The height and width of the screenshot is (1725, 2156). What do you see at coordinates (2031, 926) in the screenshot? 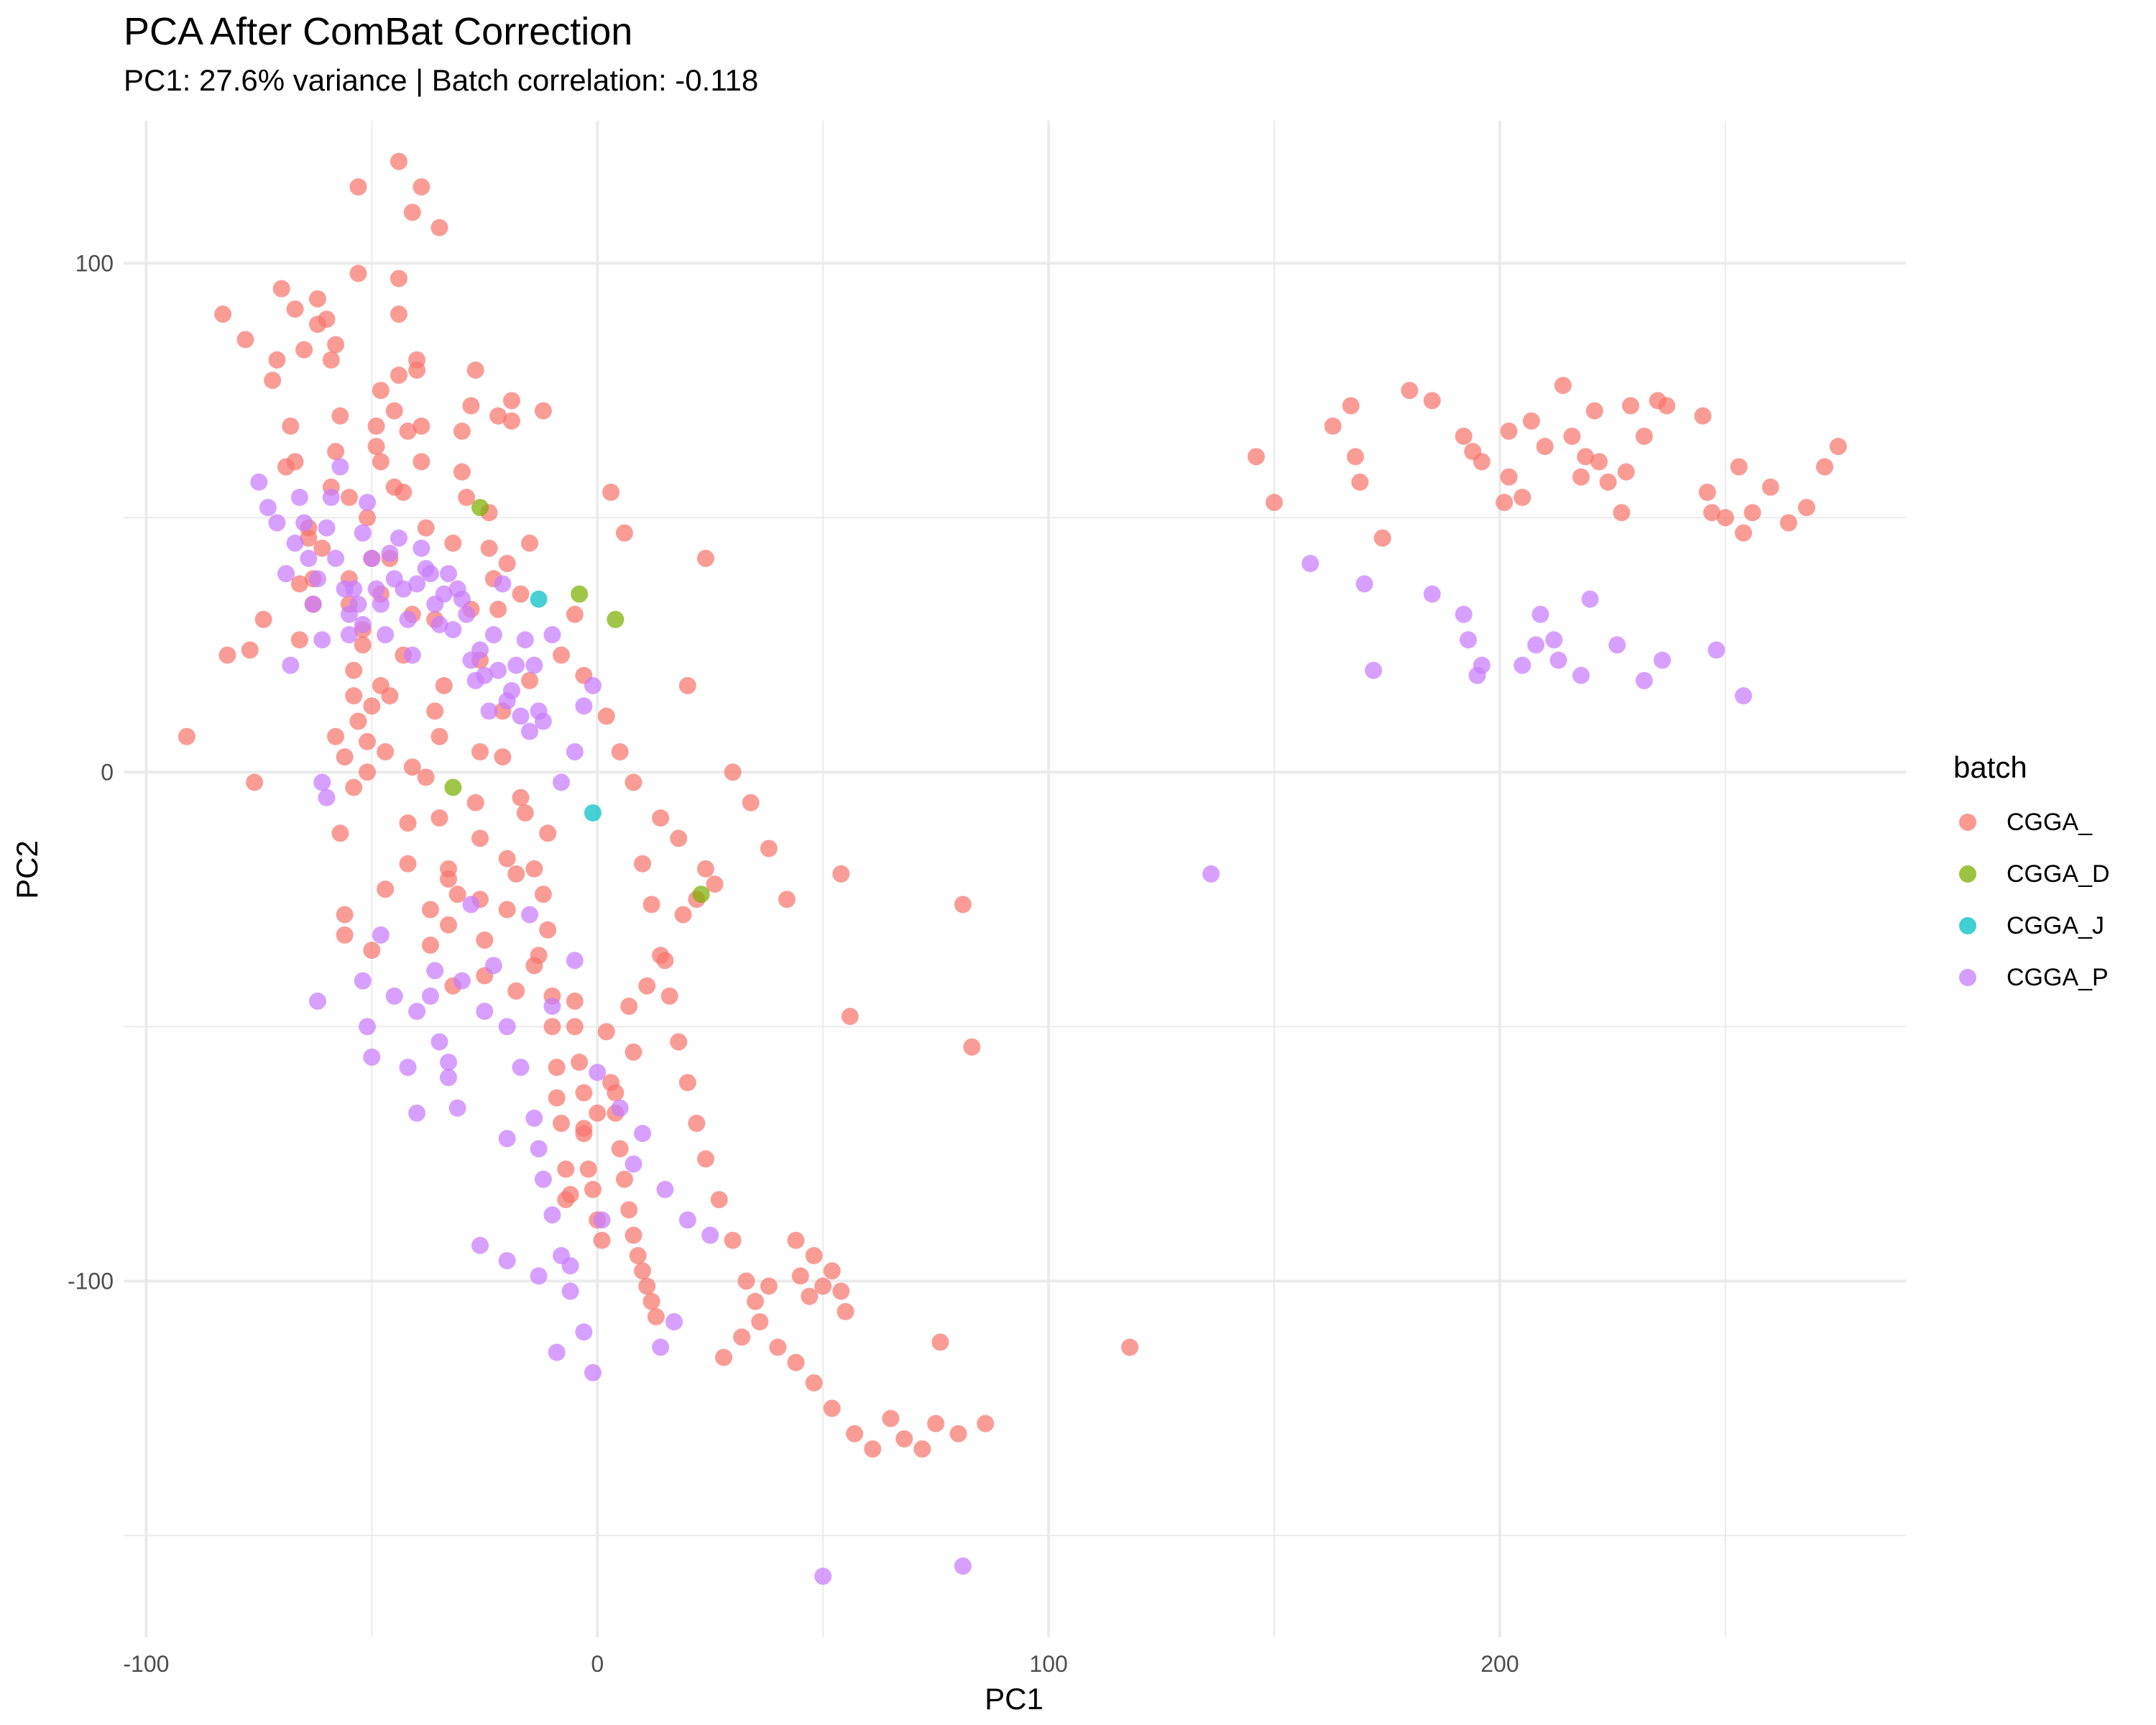
I see `legend-item: CGGA_J` at bounding box center [2031, 926].